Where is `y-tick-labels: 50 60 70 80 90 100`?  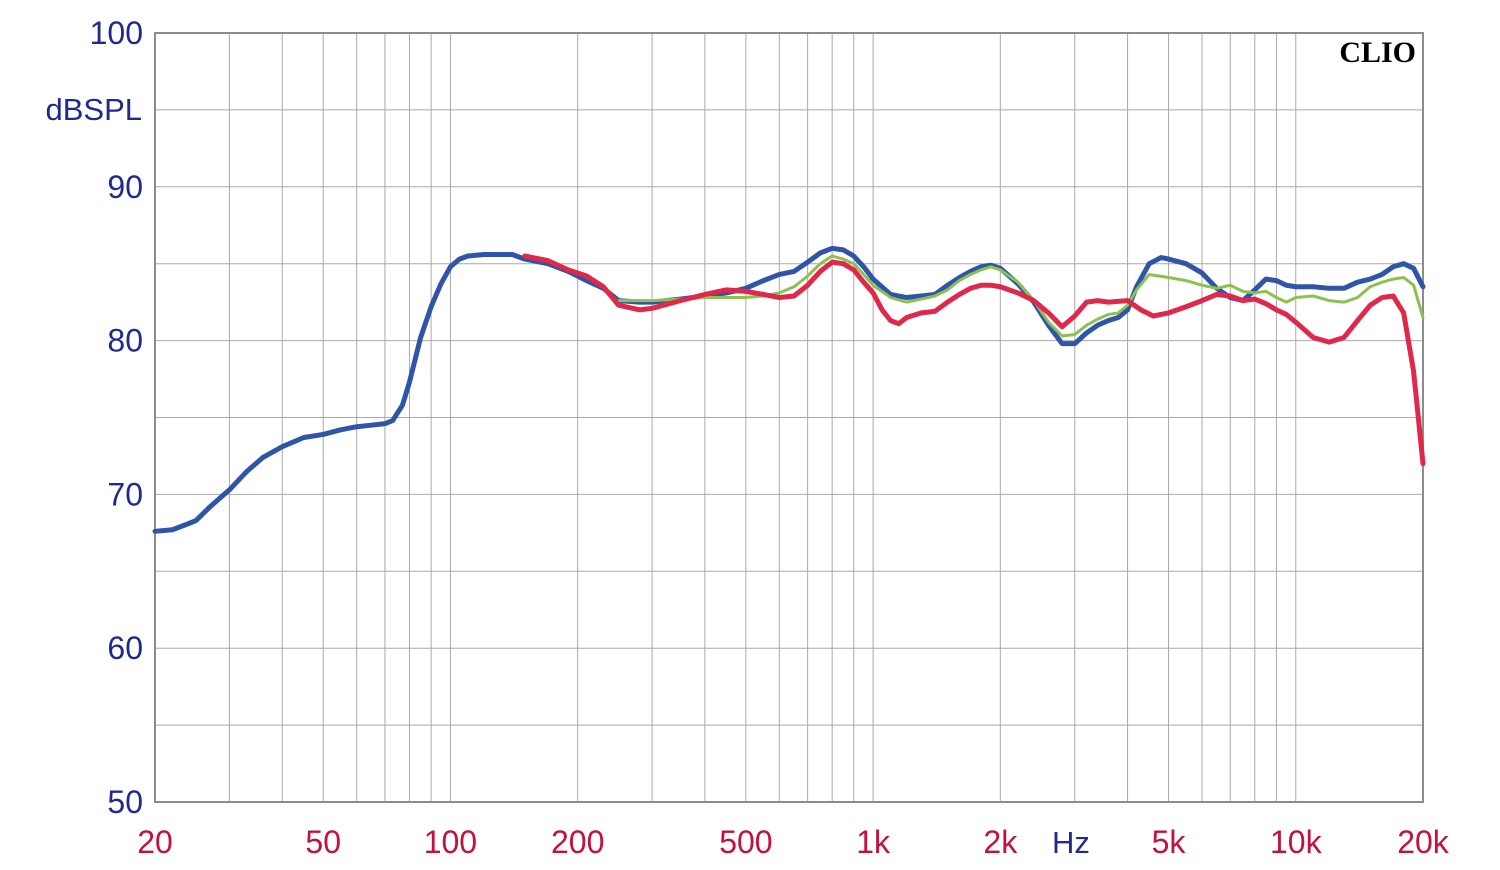 y-tick-labels: 50 60 70 80 90 100 is located at coordinates (116, 417).